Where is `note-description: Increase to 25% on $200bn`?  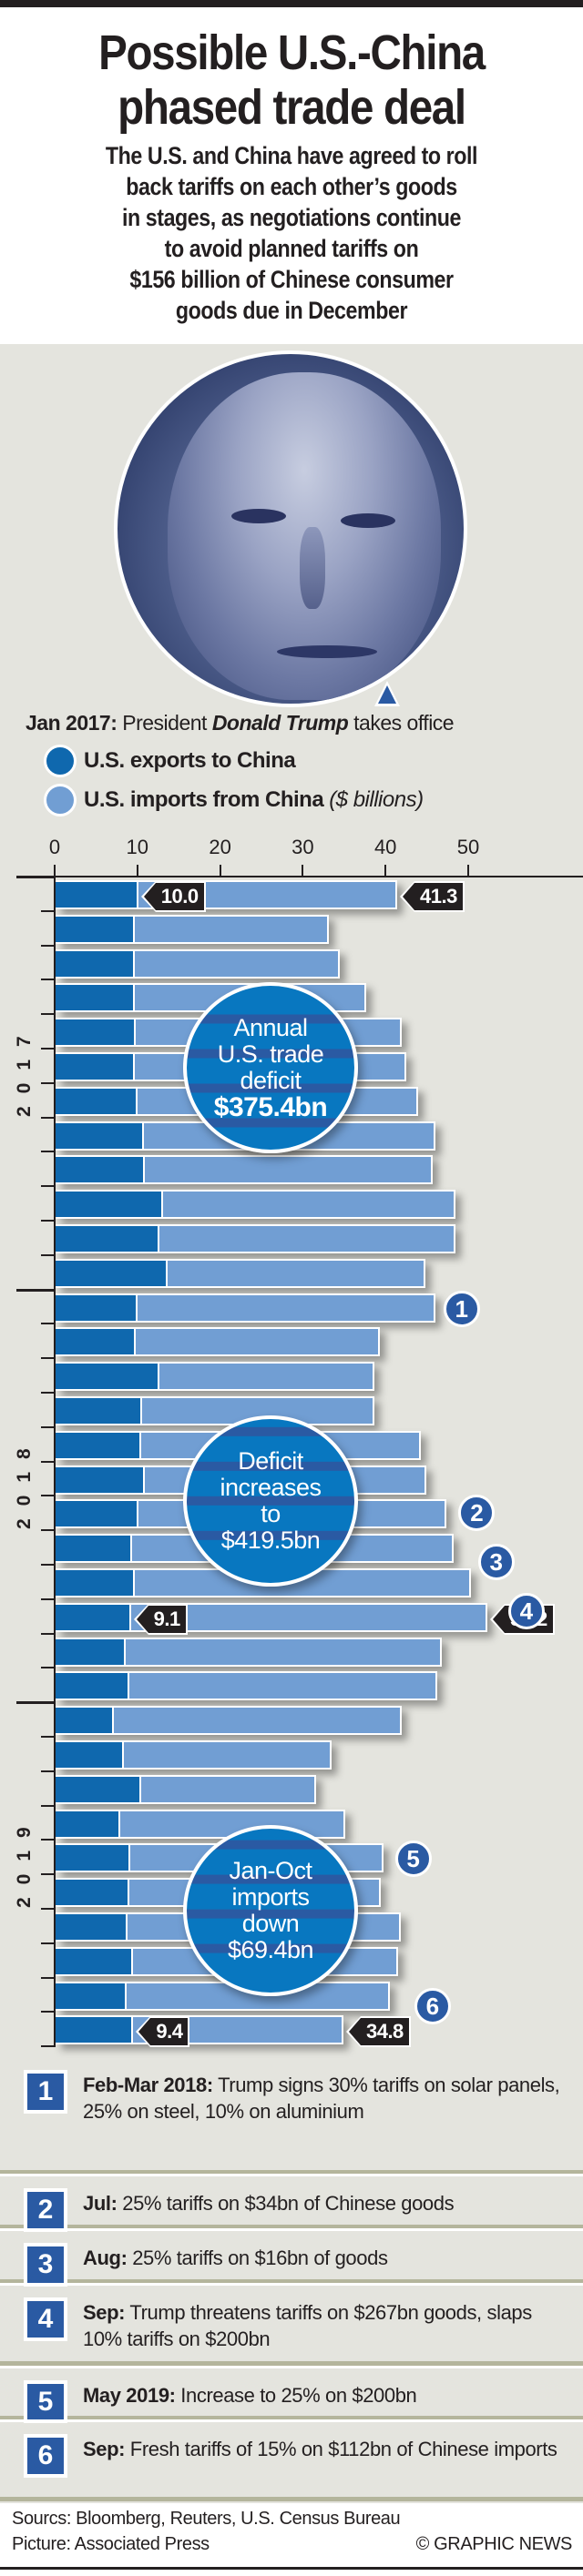 note-description: Increase to 25% on $200bn is located at coordinates (298, 2395).